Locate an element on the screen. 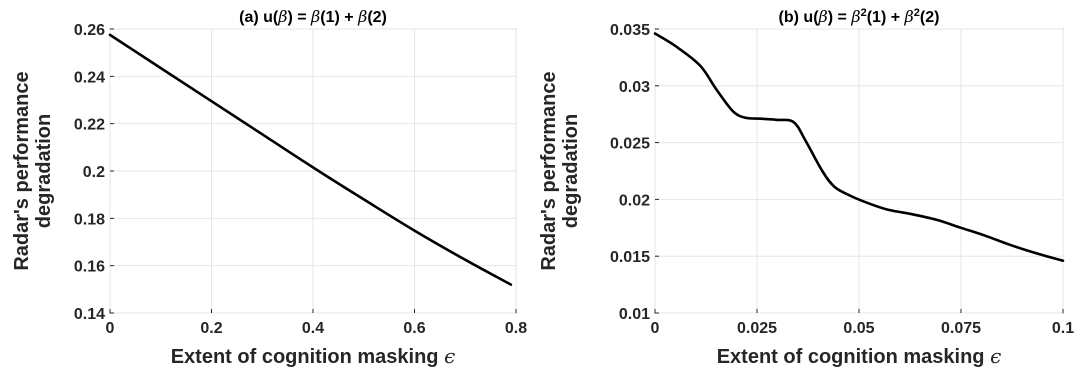 Image resolution: width=1081 pixels, height=383 pixels. chart-a-y-tick-label: 0.24 is located at coordinates (89, 77).